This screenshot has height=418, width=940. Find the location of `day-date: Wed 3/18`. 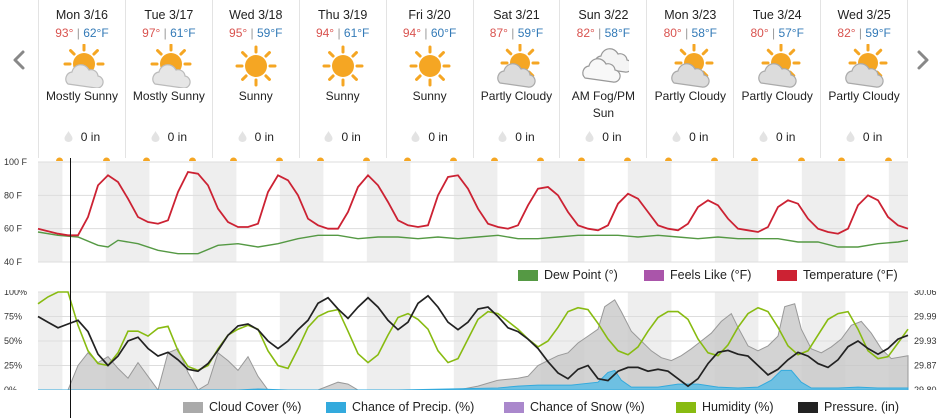

day-date: Wed 3/18 is located at coordinates (256, 15).